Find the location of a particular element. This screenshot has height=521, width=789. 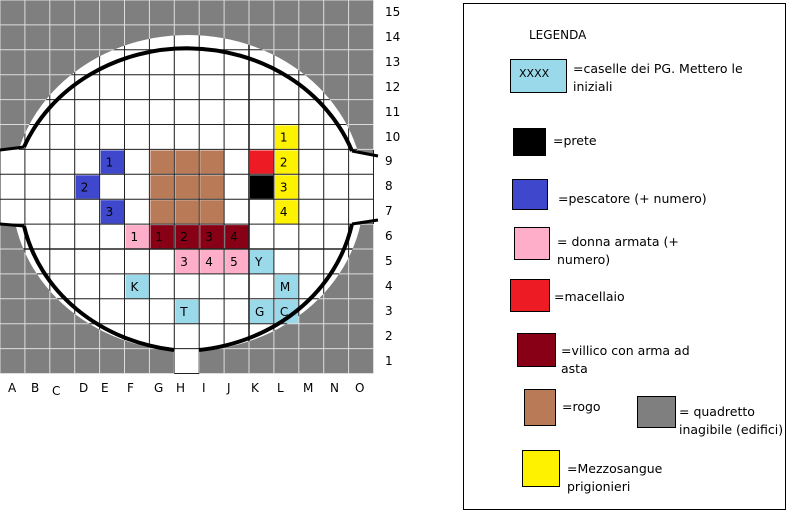

legend-swatch-pg: XXXX is located at coordinates (538, 76).